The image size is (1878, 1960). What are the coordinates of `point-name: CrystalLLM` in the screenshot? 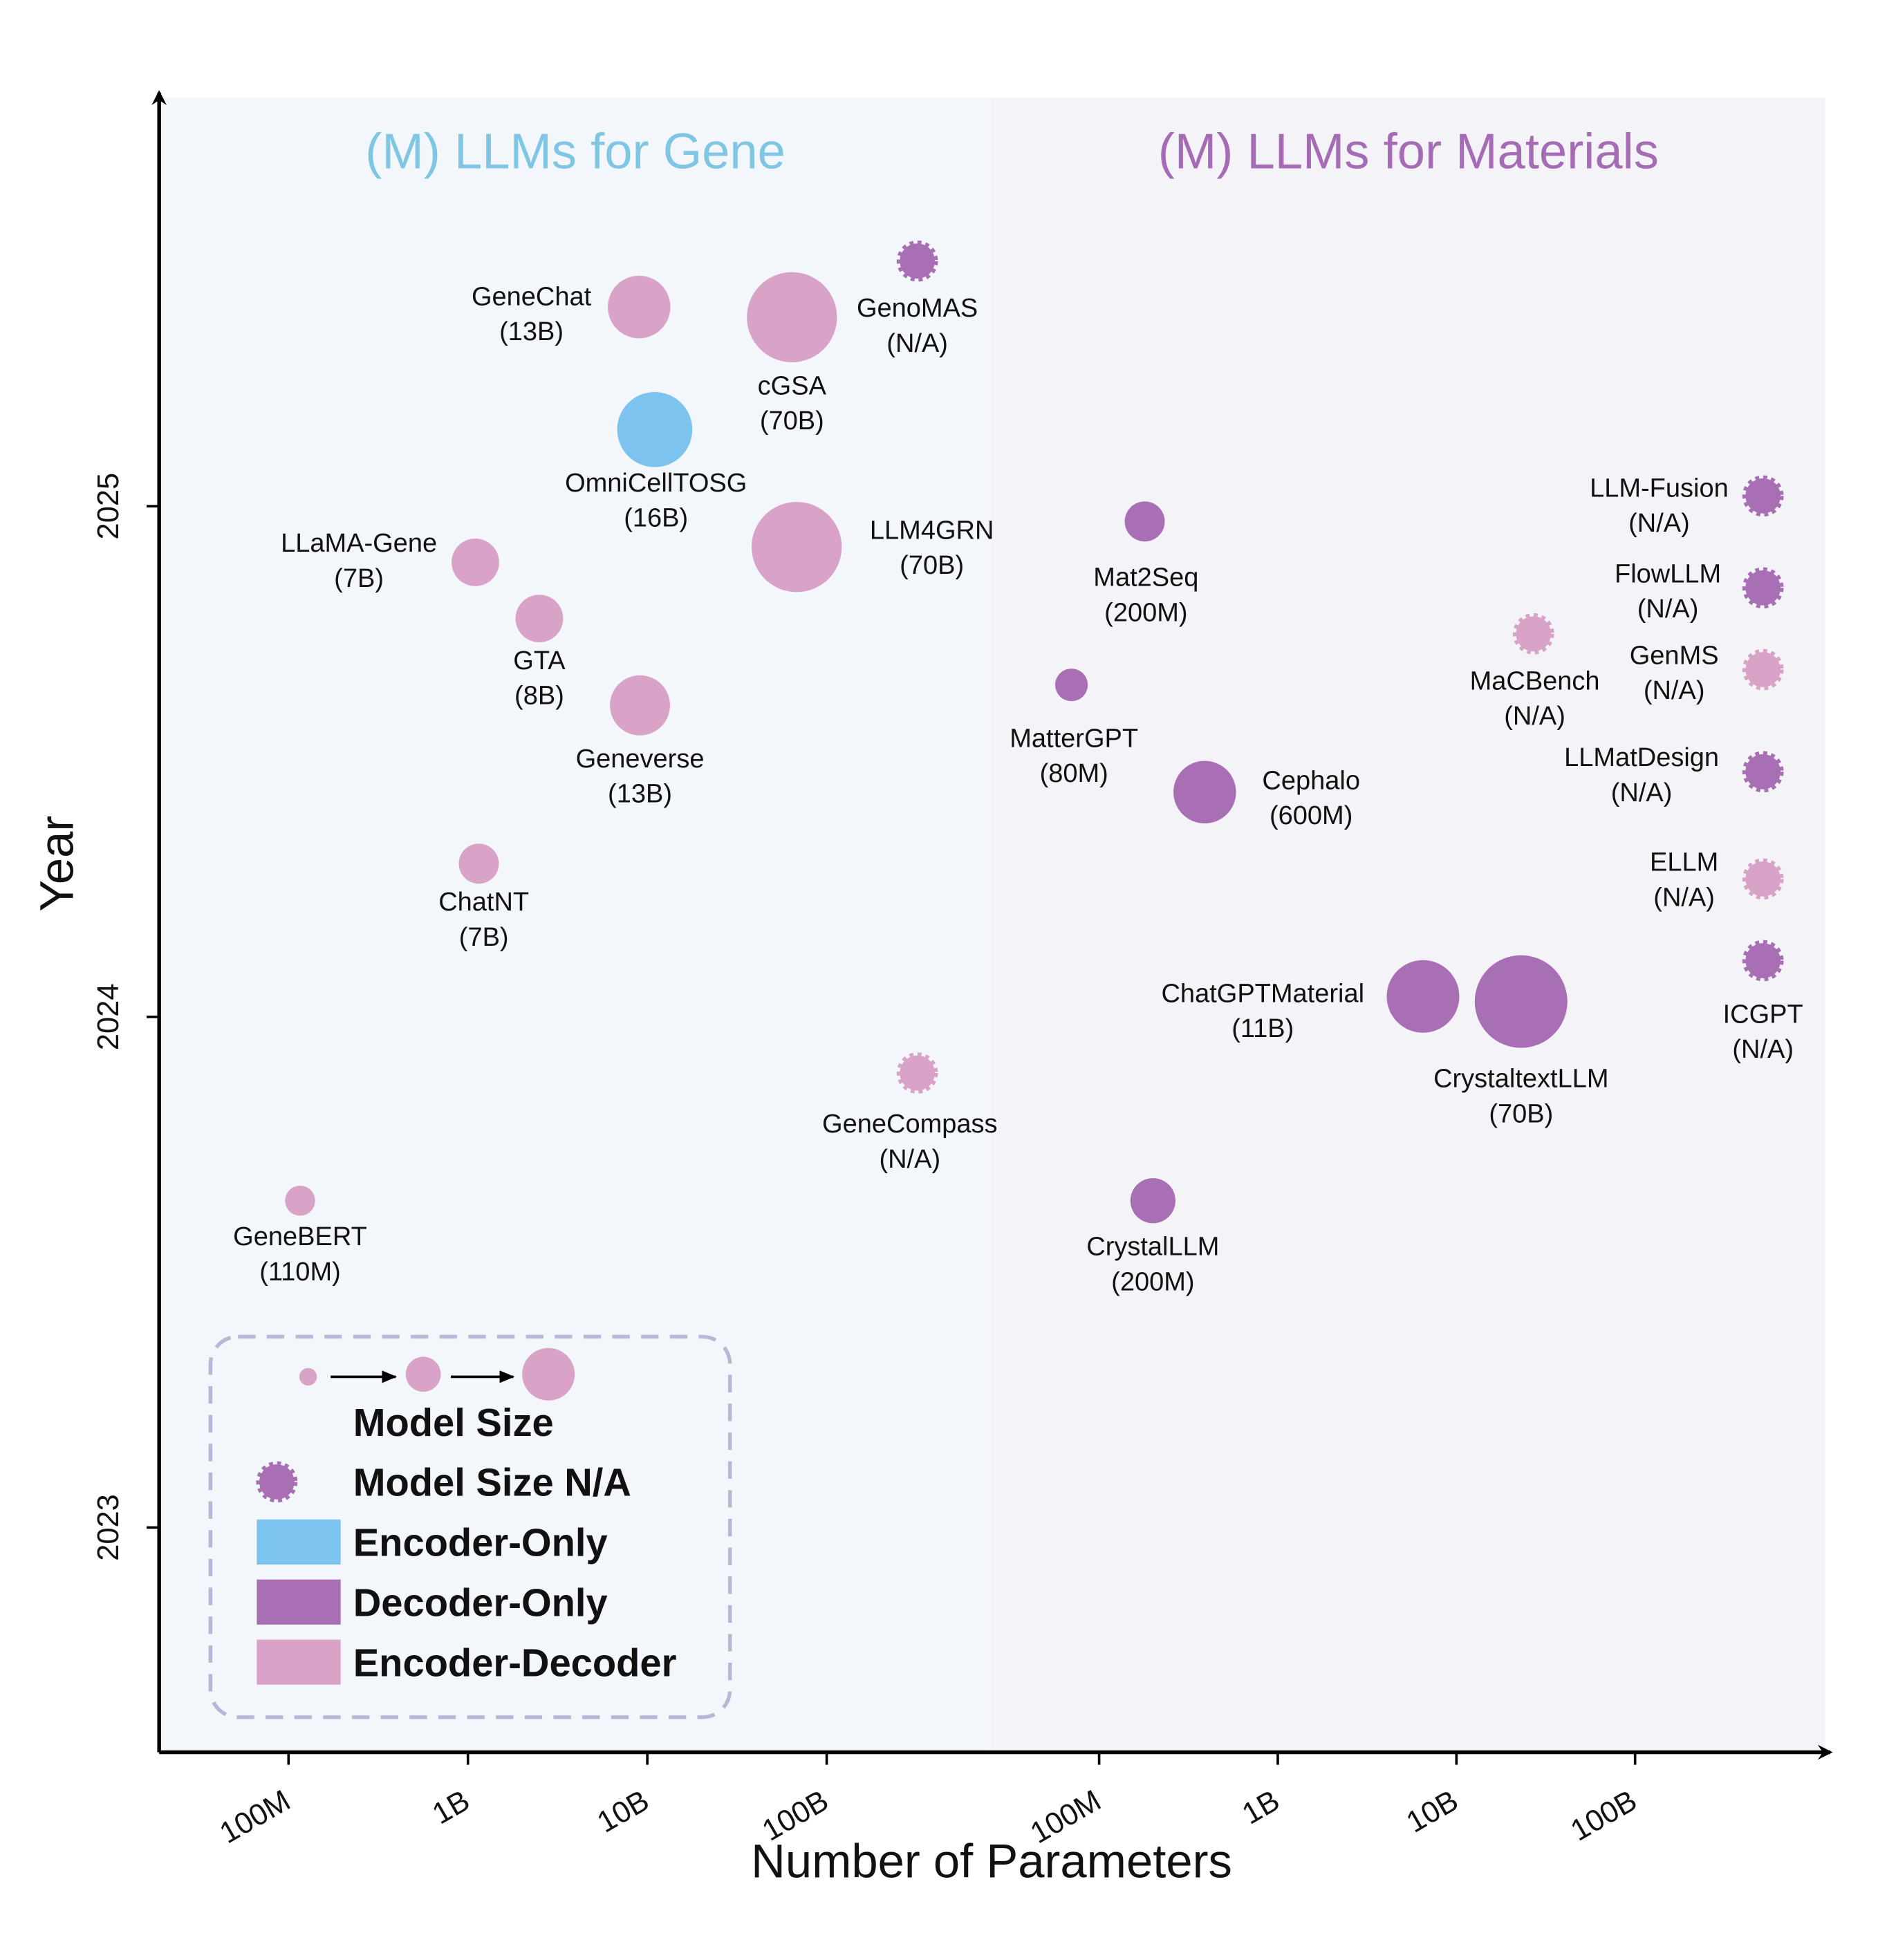 It's located at (1152, 1247).